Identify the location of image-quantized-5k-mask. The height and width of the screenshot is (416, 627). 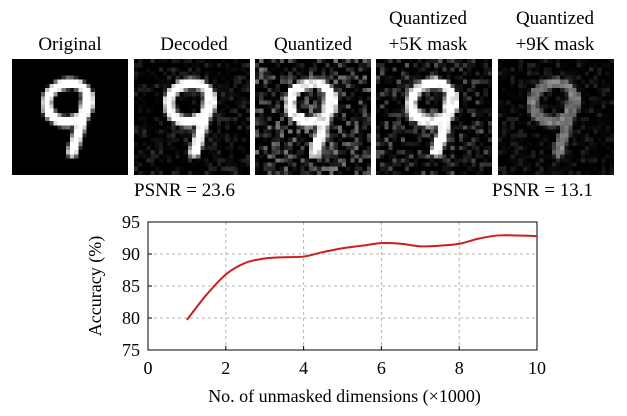
(434, 117).